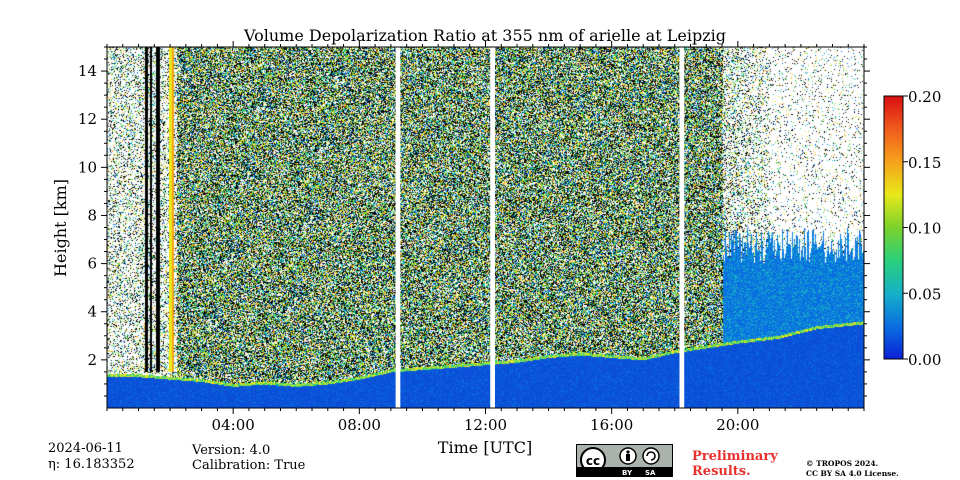 This screenshot has height=480, width=960. Describe the element at coordinates (650, 473) in the screenshot. I see `sa-label: SA` at that location.